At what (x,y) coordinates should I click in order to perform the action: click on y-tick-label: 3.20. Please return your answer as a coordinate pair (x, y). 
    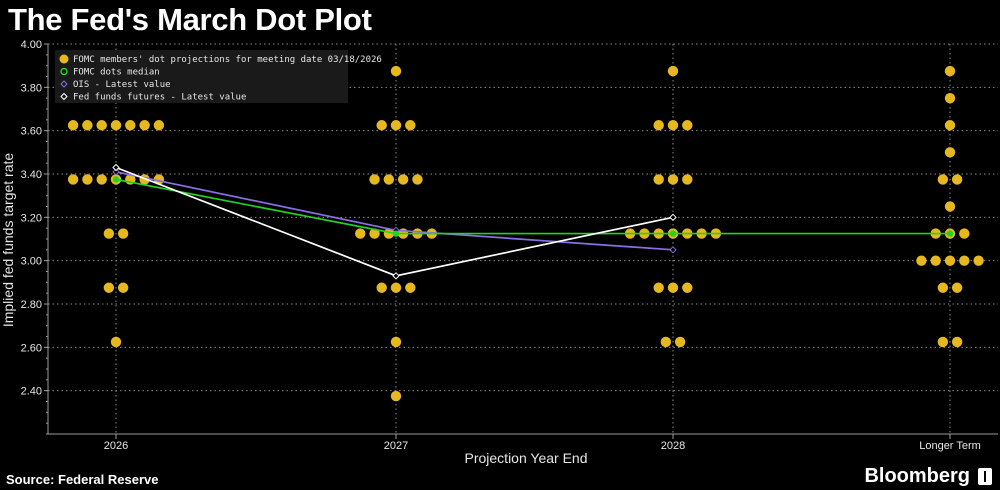
    Looking at the image, I should click on (31, 218).